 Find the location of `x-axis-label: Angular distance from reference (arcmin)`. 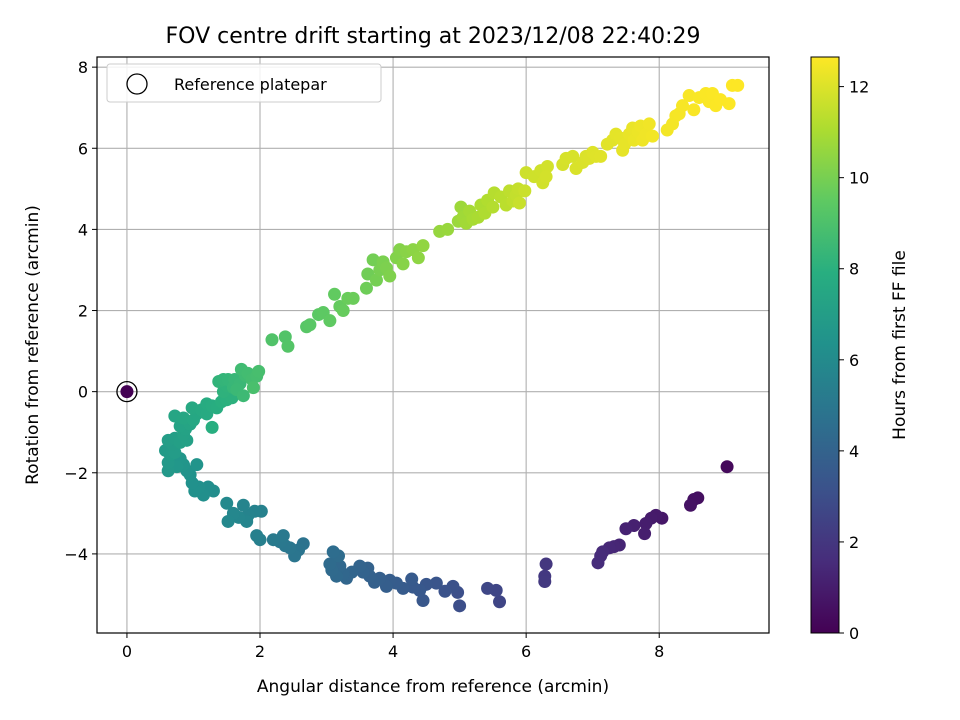

x-axis-label: Angular distance from reference (arcmin) is located at coordinates (433, 687).